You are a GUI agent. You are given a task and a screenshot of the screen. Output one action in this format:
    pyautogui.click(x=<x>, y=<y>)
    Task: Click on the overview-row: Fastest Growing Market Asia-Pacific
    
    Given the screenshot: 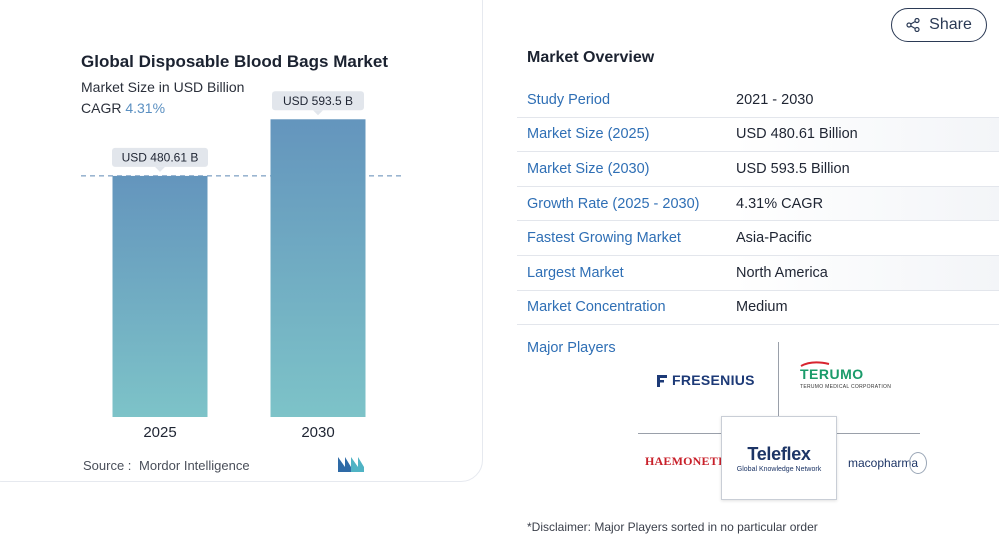 What is the action you would take?
    pyautogui.click(x=758, y=238)
    